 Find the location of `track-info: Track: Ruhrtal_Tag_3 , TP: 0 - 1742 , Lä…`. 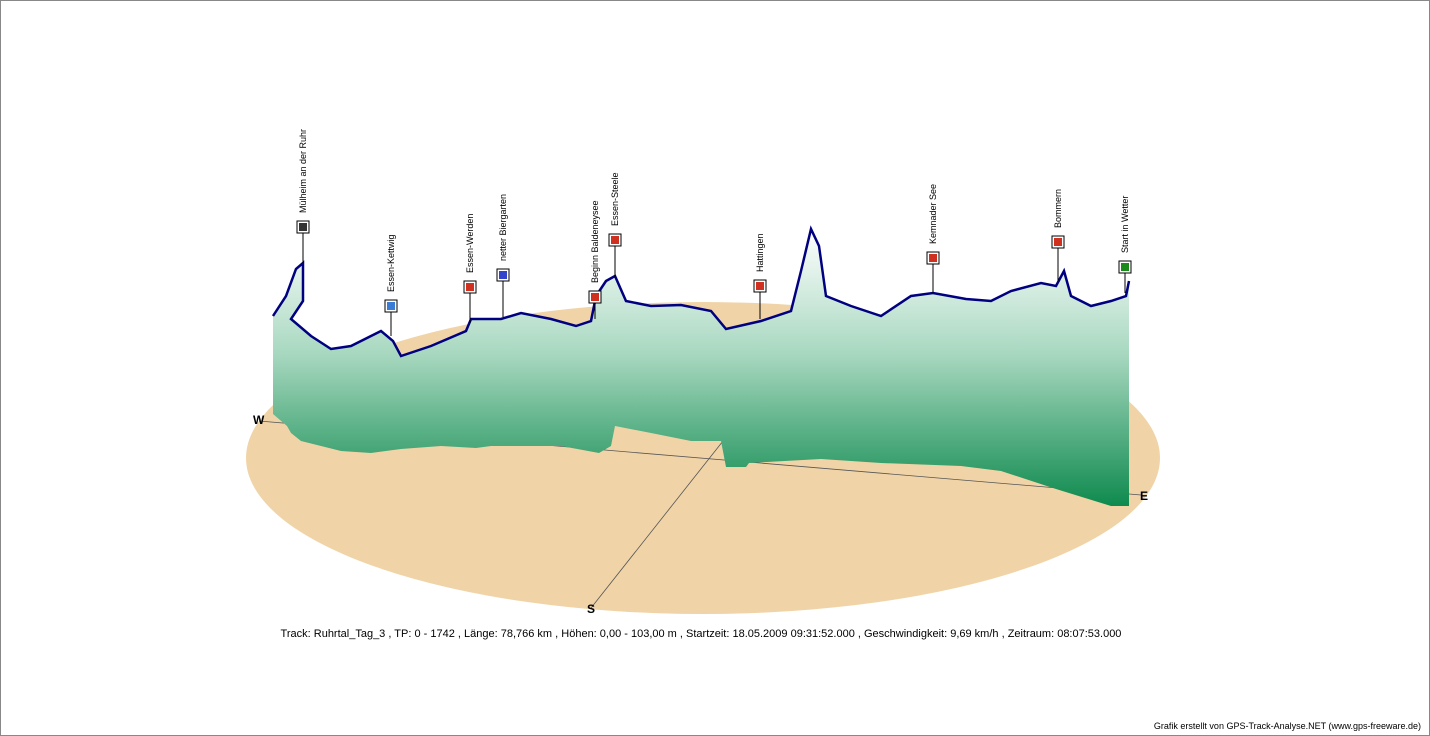

track-info: Track: Ruhrtal_Tag_3 , TP: 0 - 1742 , Lä… is located at coordinates (701, 634).